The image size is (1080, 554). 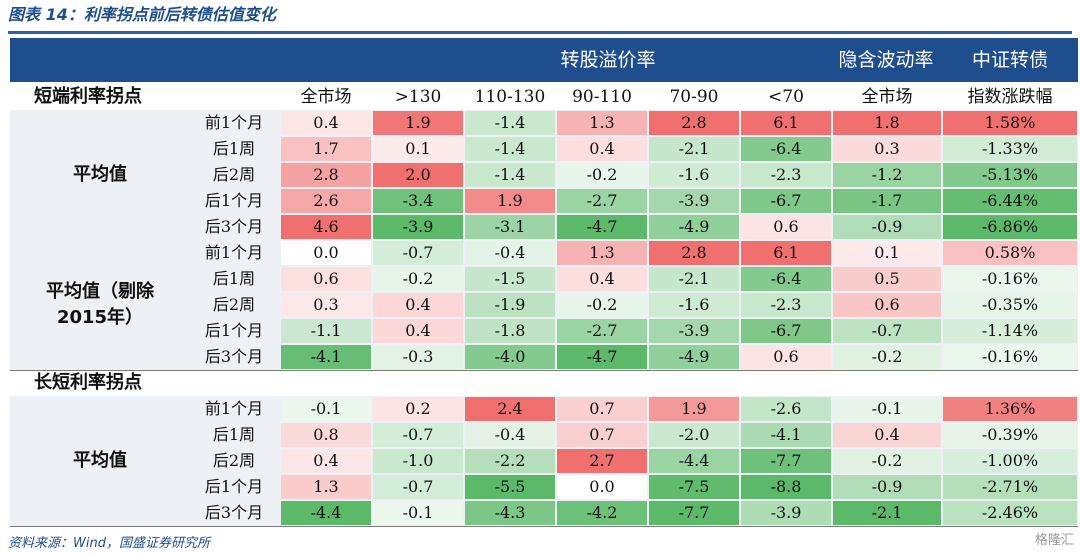 What do you see at coordinates (418, 409) in the screenshot?
I see `table-cell: 0.2` at bounding box center [418, 409].